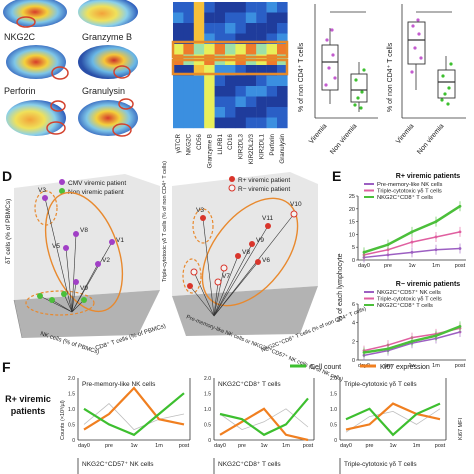 This screenshot has height=474, width=474. Describe the element at coordinates (119, 384) in the screenshot. I see `subplot-title: Pre-memory-like NK cells` at that location.